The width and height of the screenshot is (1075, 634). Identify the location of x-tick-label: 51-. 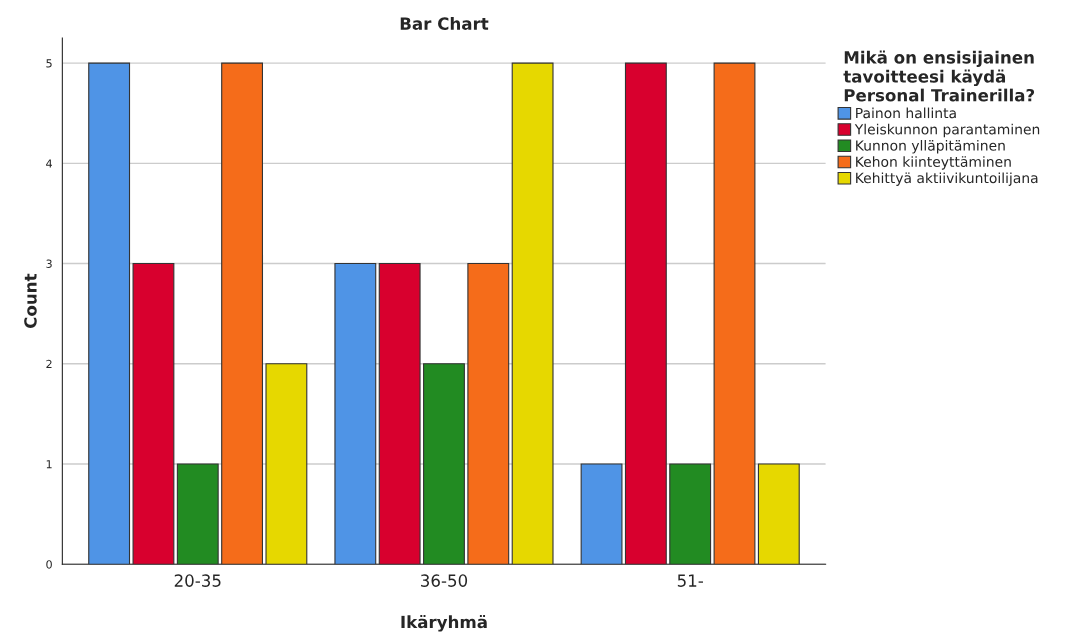
(690, 580).